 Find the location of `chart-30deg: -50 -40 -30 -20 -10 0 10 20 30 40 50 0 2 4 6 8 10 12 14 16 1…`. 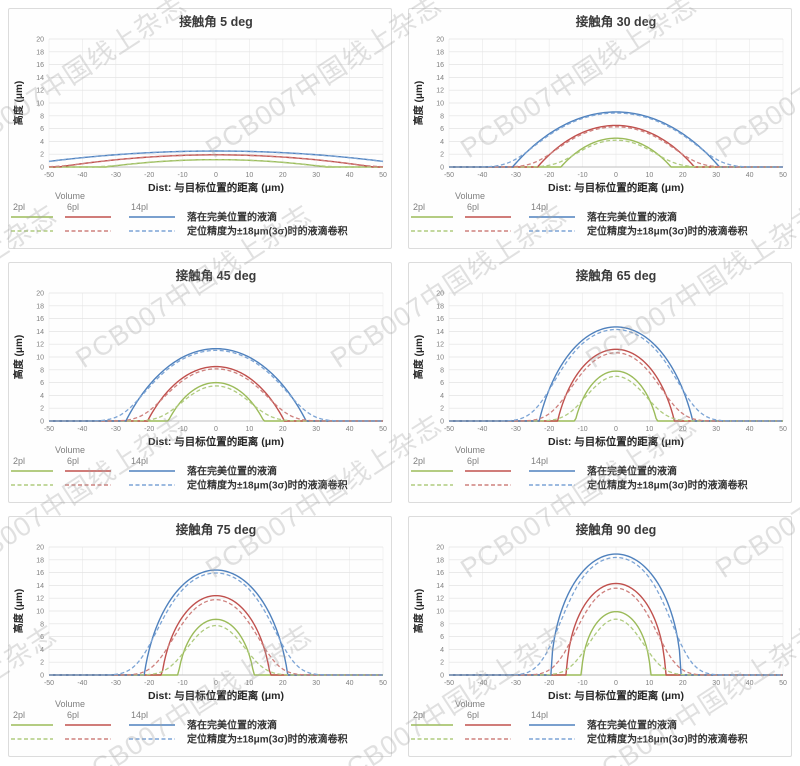

chart-30deg: -50 -40 -30 -20 -10 0 10 20 30 40 50 0 2 4 6 8 10 12 14 16 1… is located at coordinates (599, 126).